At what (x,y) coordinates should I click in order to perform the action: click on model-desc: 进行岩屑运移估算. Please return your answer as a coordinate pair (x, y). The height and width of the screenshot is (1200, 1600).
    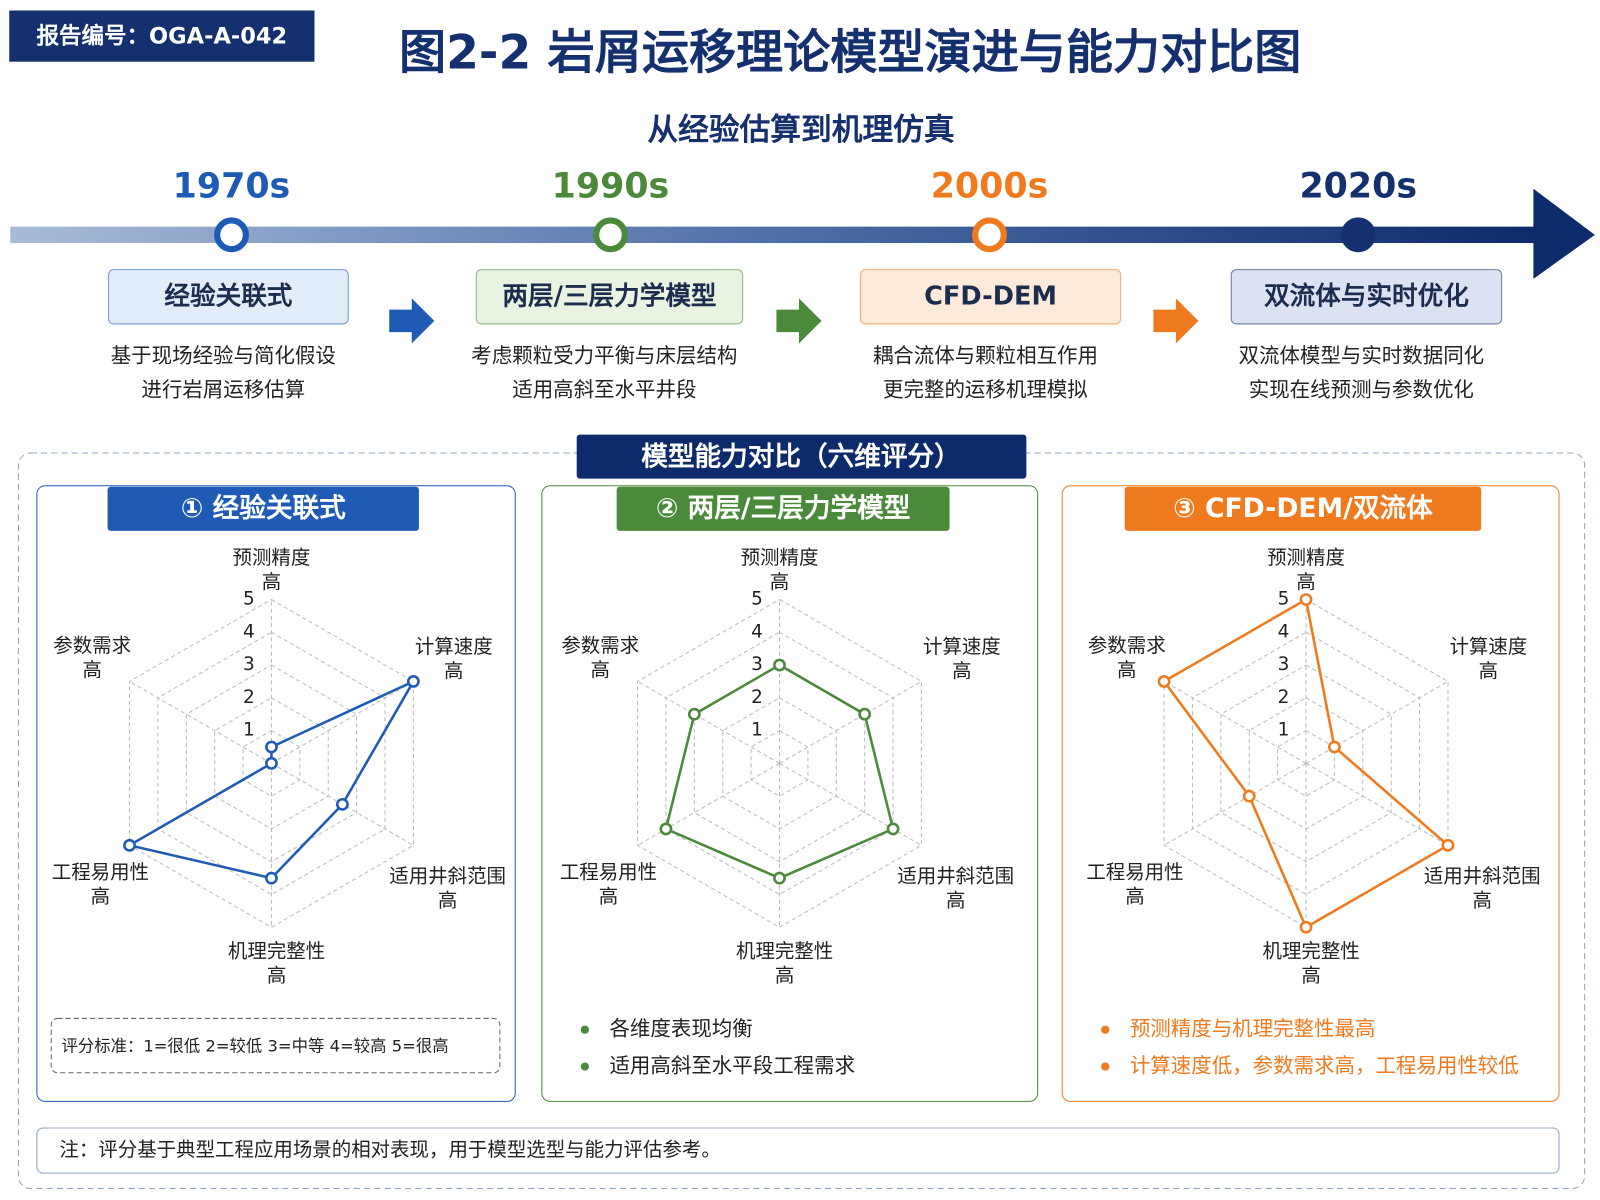
    Looking at the image, I should click on (223, 390).